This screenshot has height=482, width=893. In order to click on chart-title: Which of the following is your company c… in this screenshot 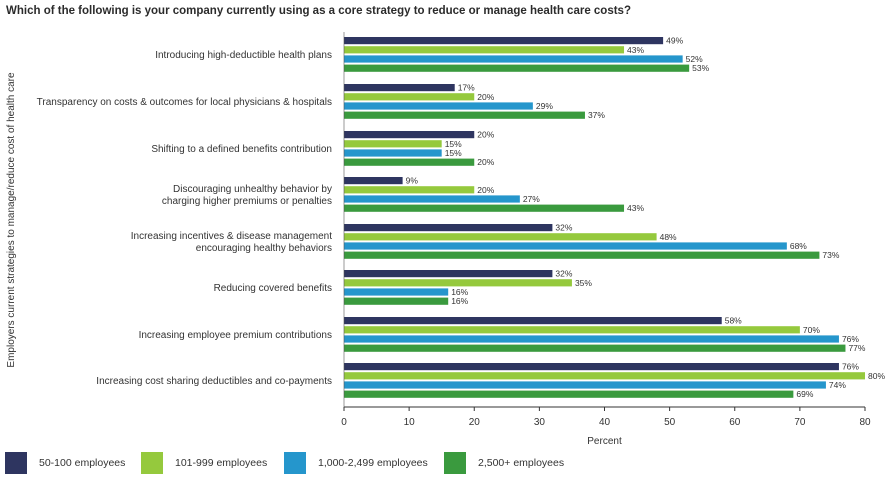, I will do `click(318, 11)`.